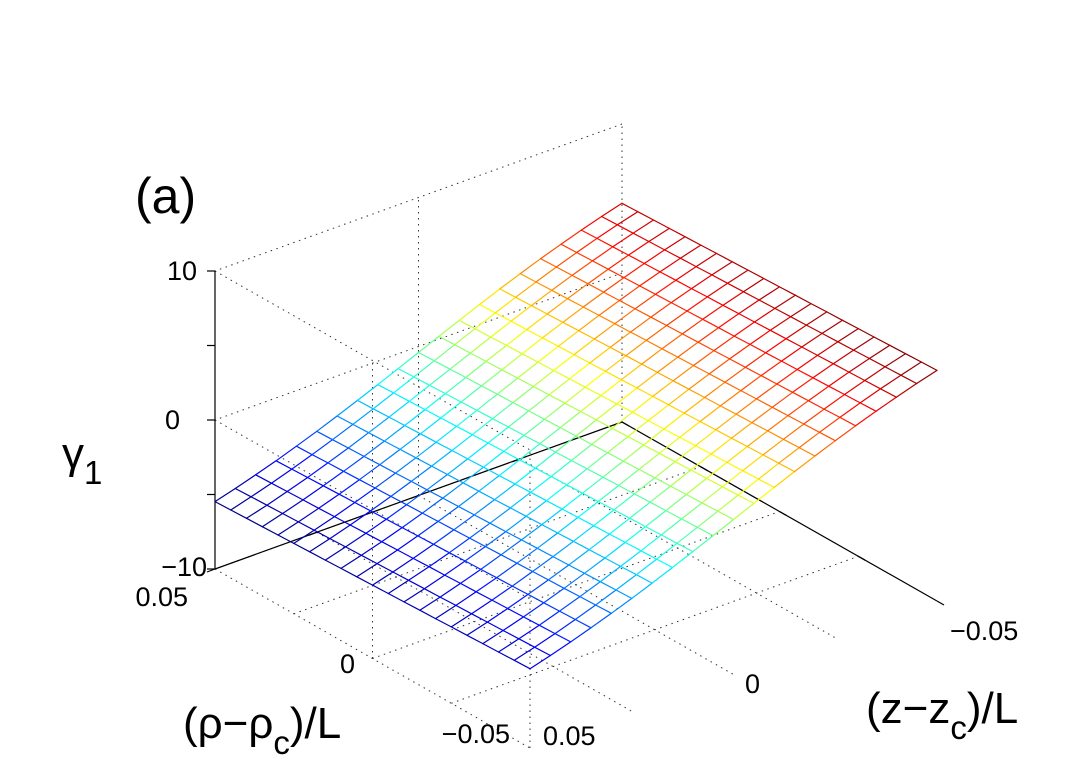 Image resolution: width=1065 pixels, height=775 pixels. I want to click on x-axis-label-main: (z−z, so click(908, 708).